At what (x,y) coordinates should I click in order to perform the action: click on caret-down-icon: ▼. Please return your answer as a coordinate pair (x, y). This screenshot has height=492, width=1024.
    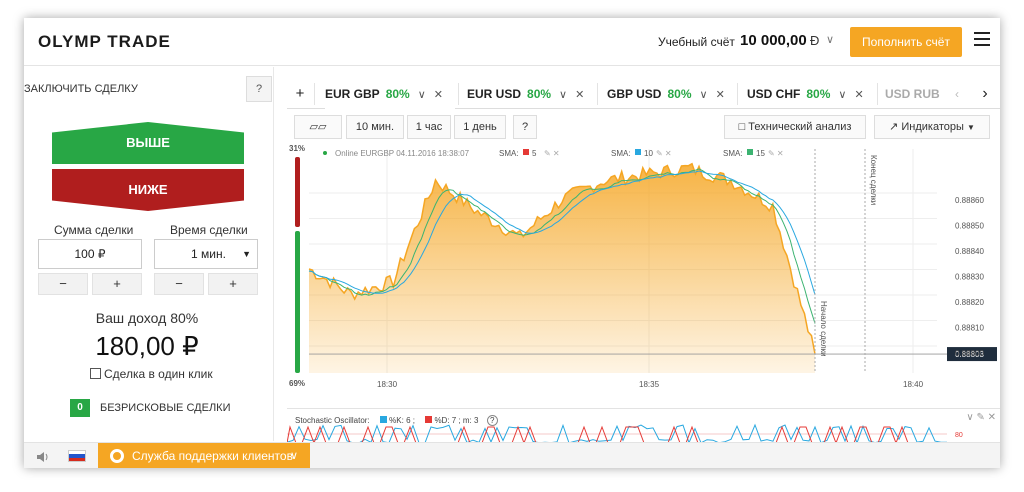
    Looking at the image, I should click on (970, 127).